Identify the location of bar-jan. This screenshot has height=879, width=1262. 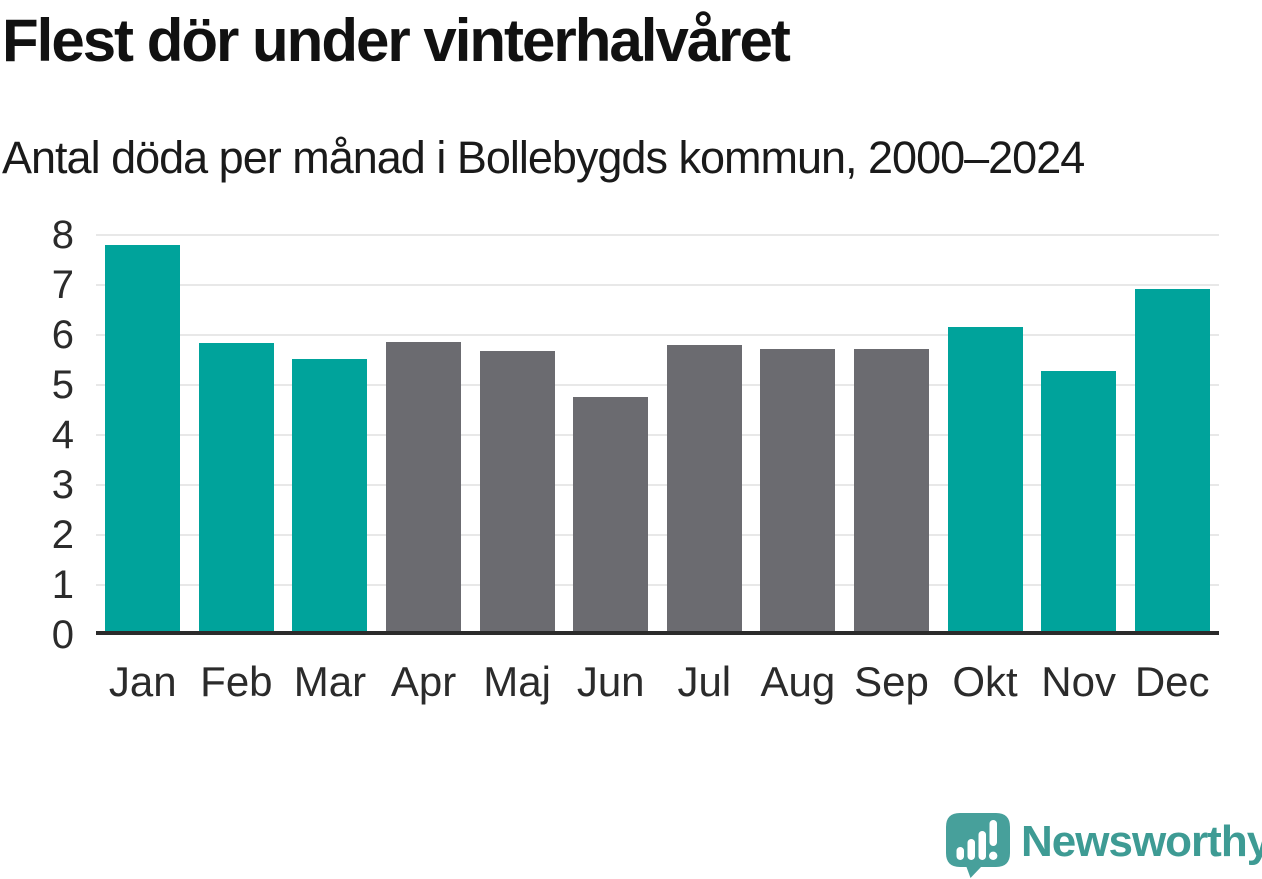
(143, 438).